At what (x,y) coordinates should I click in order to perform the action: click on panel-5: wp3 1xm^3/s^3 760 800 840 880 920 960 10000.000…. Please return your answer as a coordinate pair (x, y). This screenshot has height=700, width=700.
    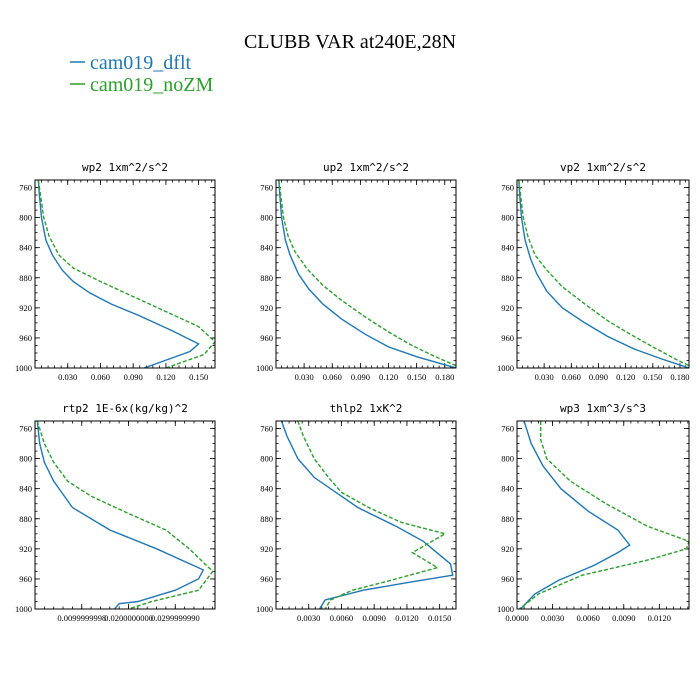
    Looking at the image, I should click on (593, 512).